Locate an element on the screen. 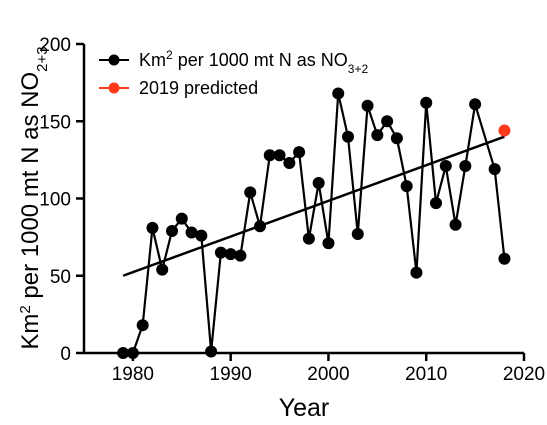 The height and width of the screenshot is (425, 547). y-axis-label: Km2 per 1000 mt N as NO2+3 is located at coordinates (34, 197).